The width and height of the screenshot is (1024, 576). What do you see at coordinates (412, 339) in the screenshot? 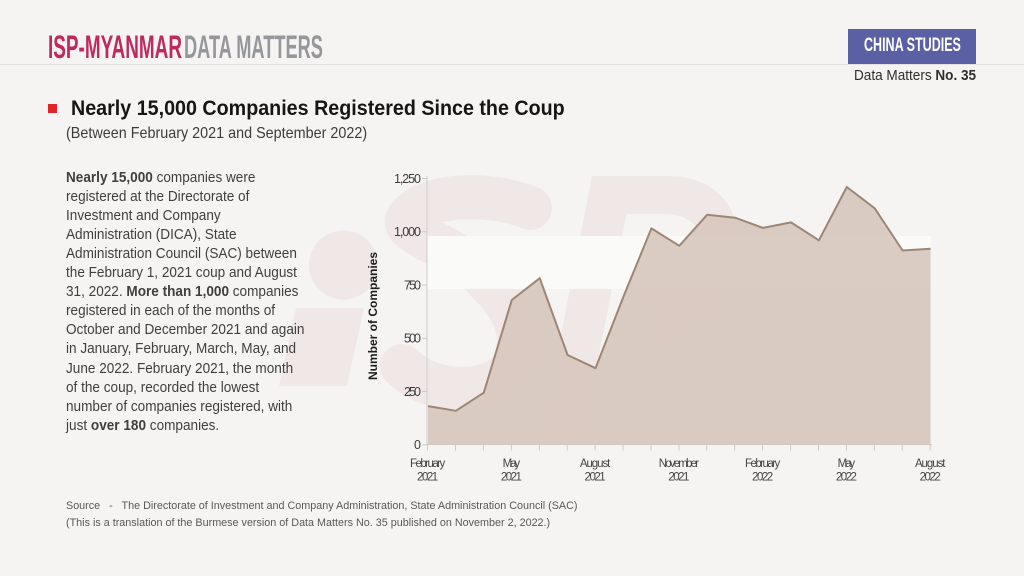
I see `svg-text: 500` at bounding box center [412, 339].